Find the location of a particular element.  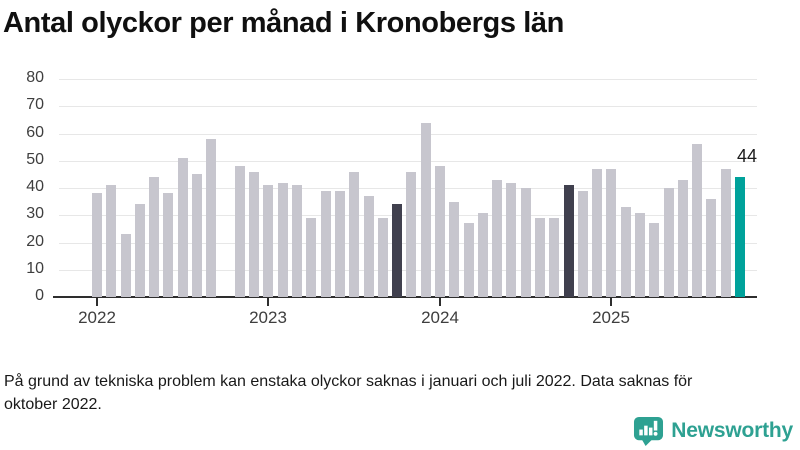

x-axis-label-2022: 2022 is located at coordinates (97, 317).